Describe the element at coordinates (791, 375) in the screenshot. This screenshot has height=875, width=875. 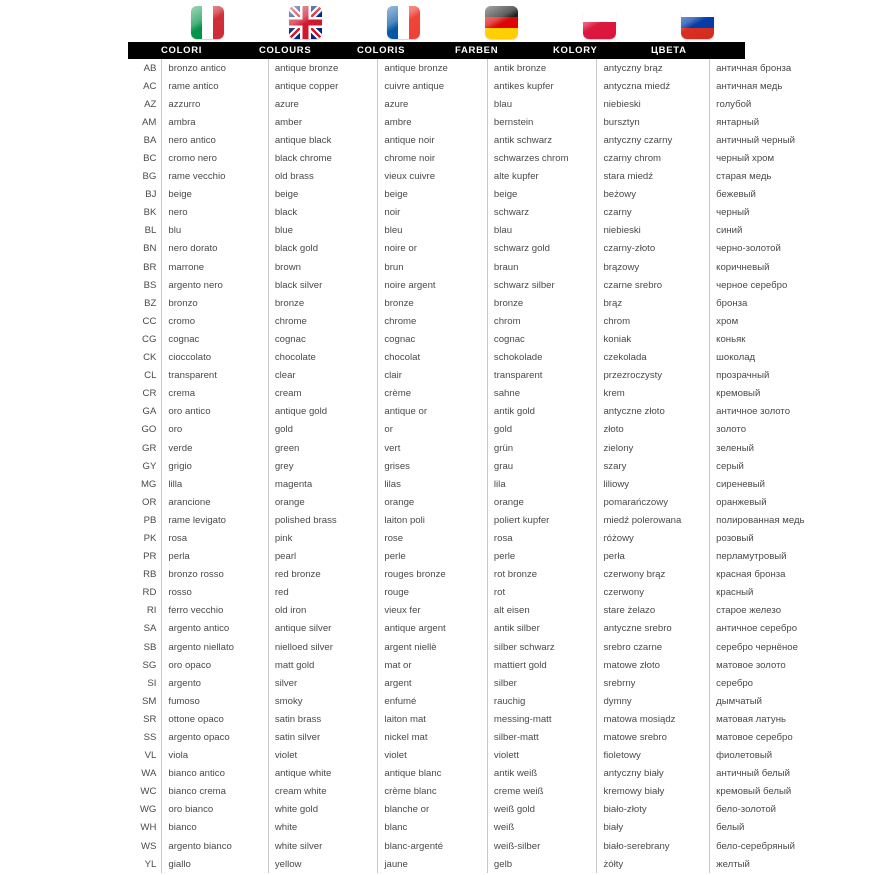
I see `color-name-cell-russian: прозрачный` at that location.